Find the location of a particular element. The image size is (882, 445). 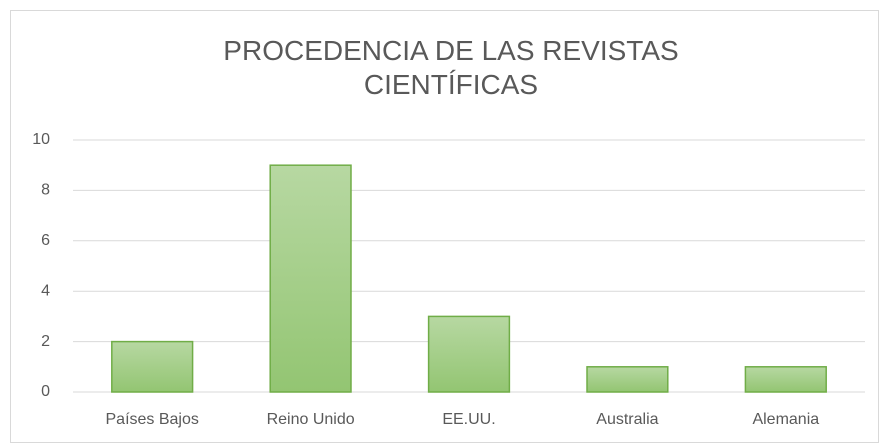

y-tick-label: 6 is located at coordinates (45, 240).